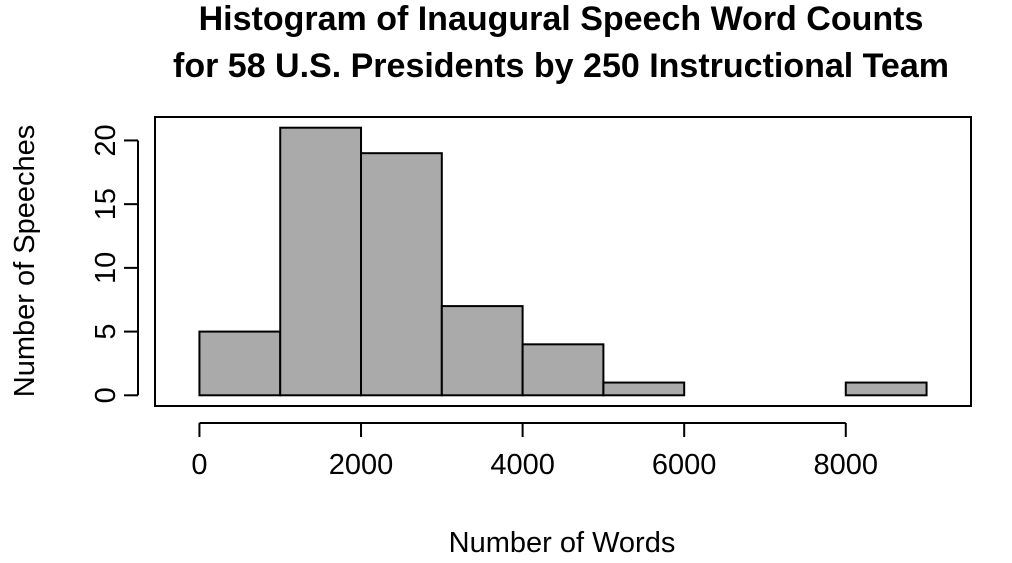 The height and width of the screenshot is (563, 1012). I want to click on histogram-bar-1000-2000, so click(321, 261).